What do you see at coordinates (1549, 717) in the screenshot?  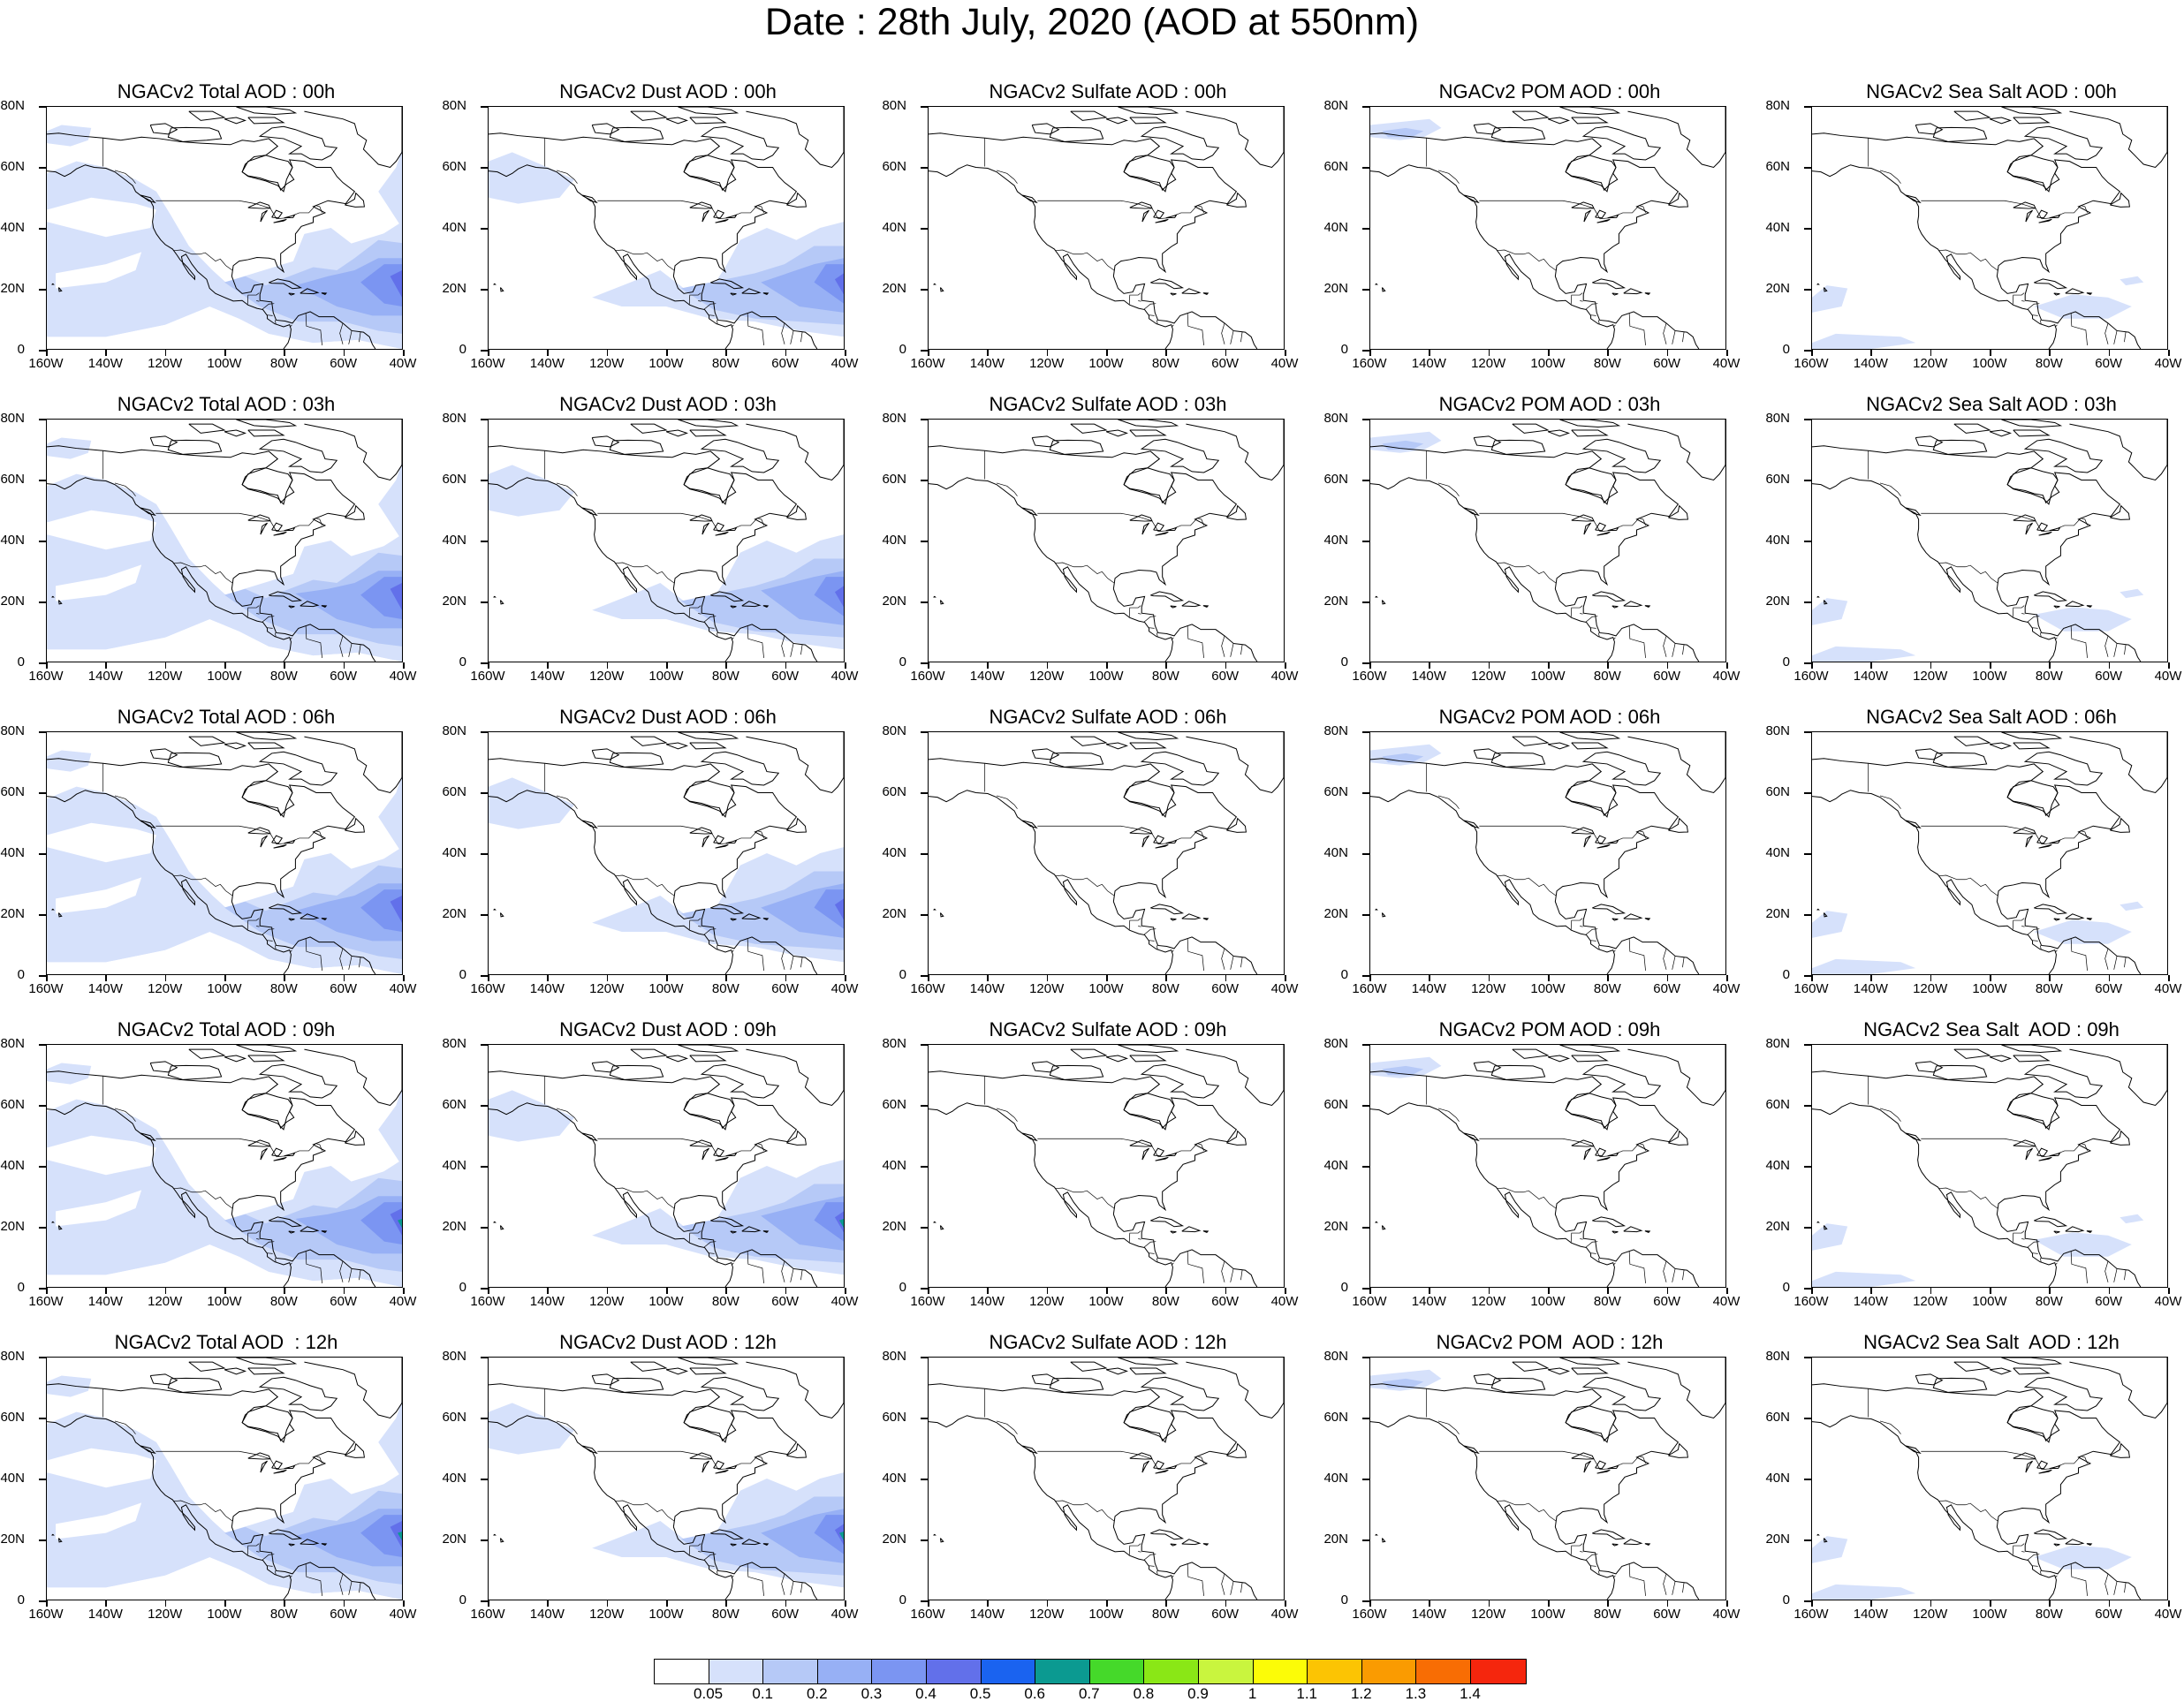 I see `panel-title: NGACv2 POM AOD : 06h` at bounding box center [1549, 717].